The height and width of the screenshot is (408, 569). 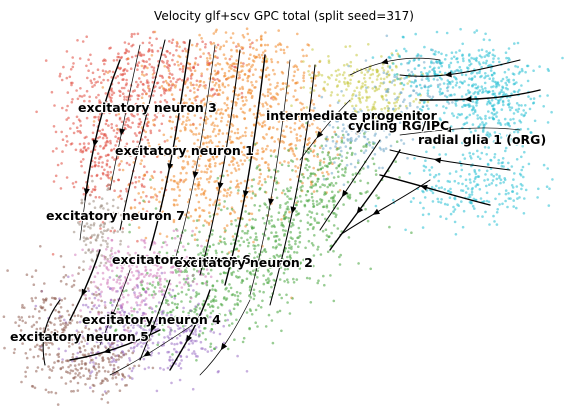 What do you see at coordinates (147, 107) in the screenshot?
I see `label-excitatory-neuron-3: excitatory neuron 3` at bounding box center [147, 107].